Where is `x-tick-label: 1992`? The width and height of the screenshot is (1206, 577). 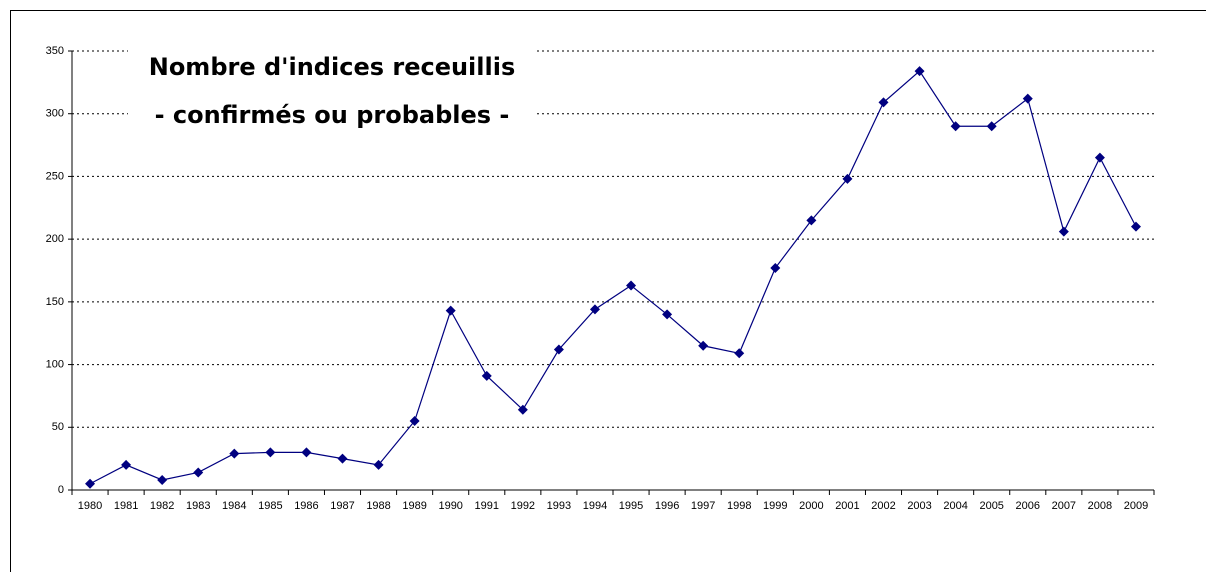 x-tick-label: 1992 is located at coordinates (523, 506).